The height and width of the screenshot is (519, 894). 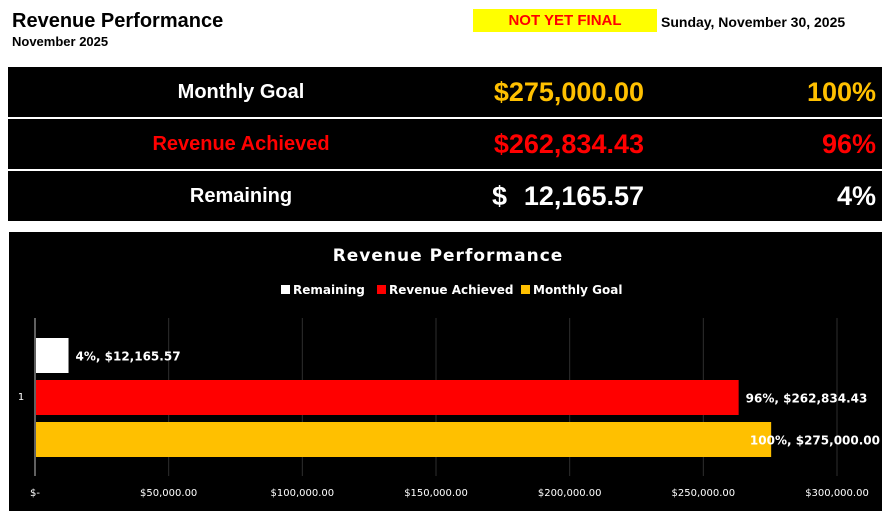 I want to click on bar-revenue-achieved, so click(x=387, y=397).